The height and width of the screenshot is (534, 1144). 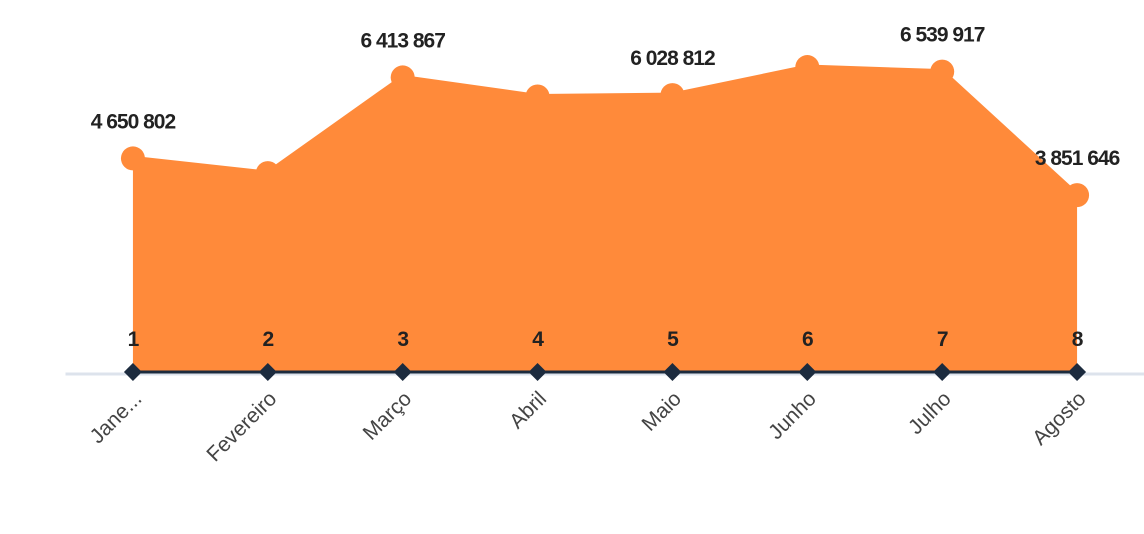 What do you see at coordinates (672, 58) in the screenshot?
I see `data-label: 6 028 812` at bounding box center [672, 58].